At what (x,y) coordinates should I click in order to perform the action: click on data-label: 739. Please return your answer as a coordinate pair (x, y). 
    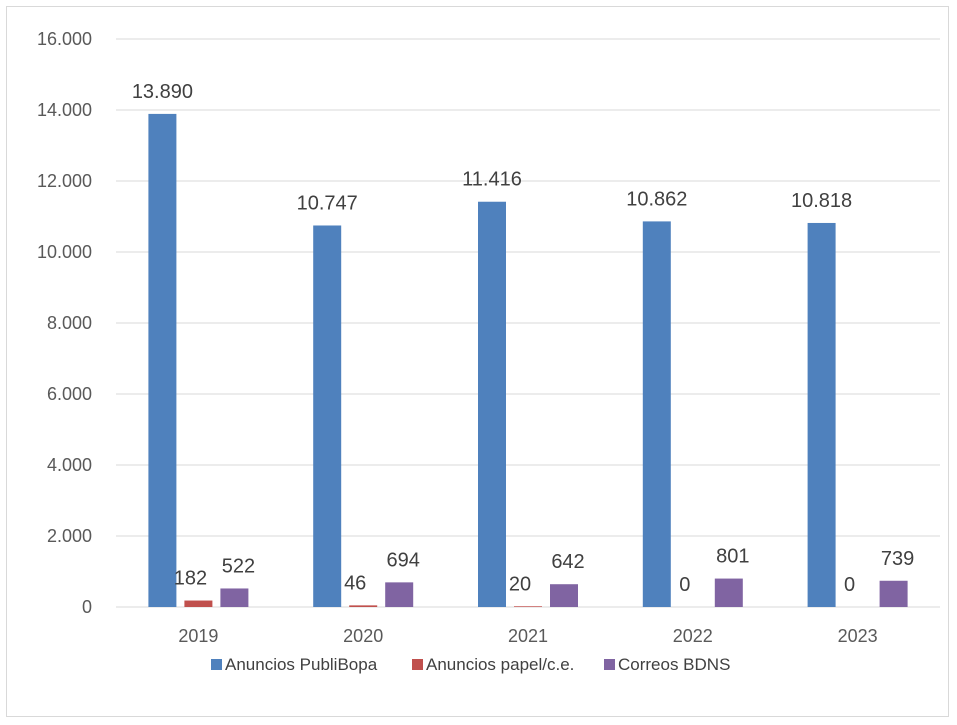
    Looking at the image, I should click on (897, 559).